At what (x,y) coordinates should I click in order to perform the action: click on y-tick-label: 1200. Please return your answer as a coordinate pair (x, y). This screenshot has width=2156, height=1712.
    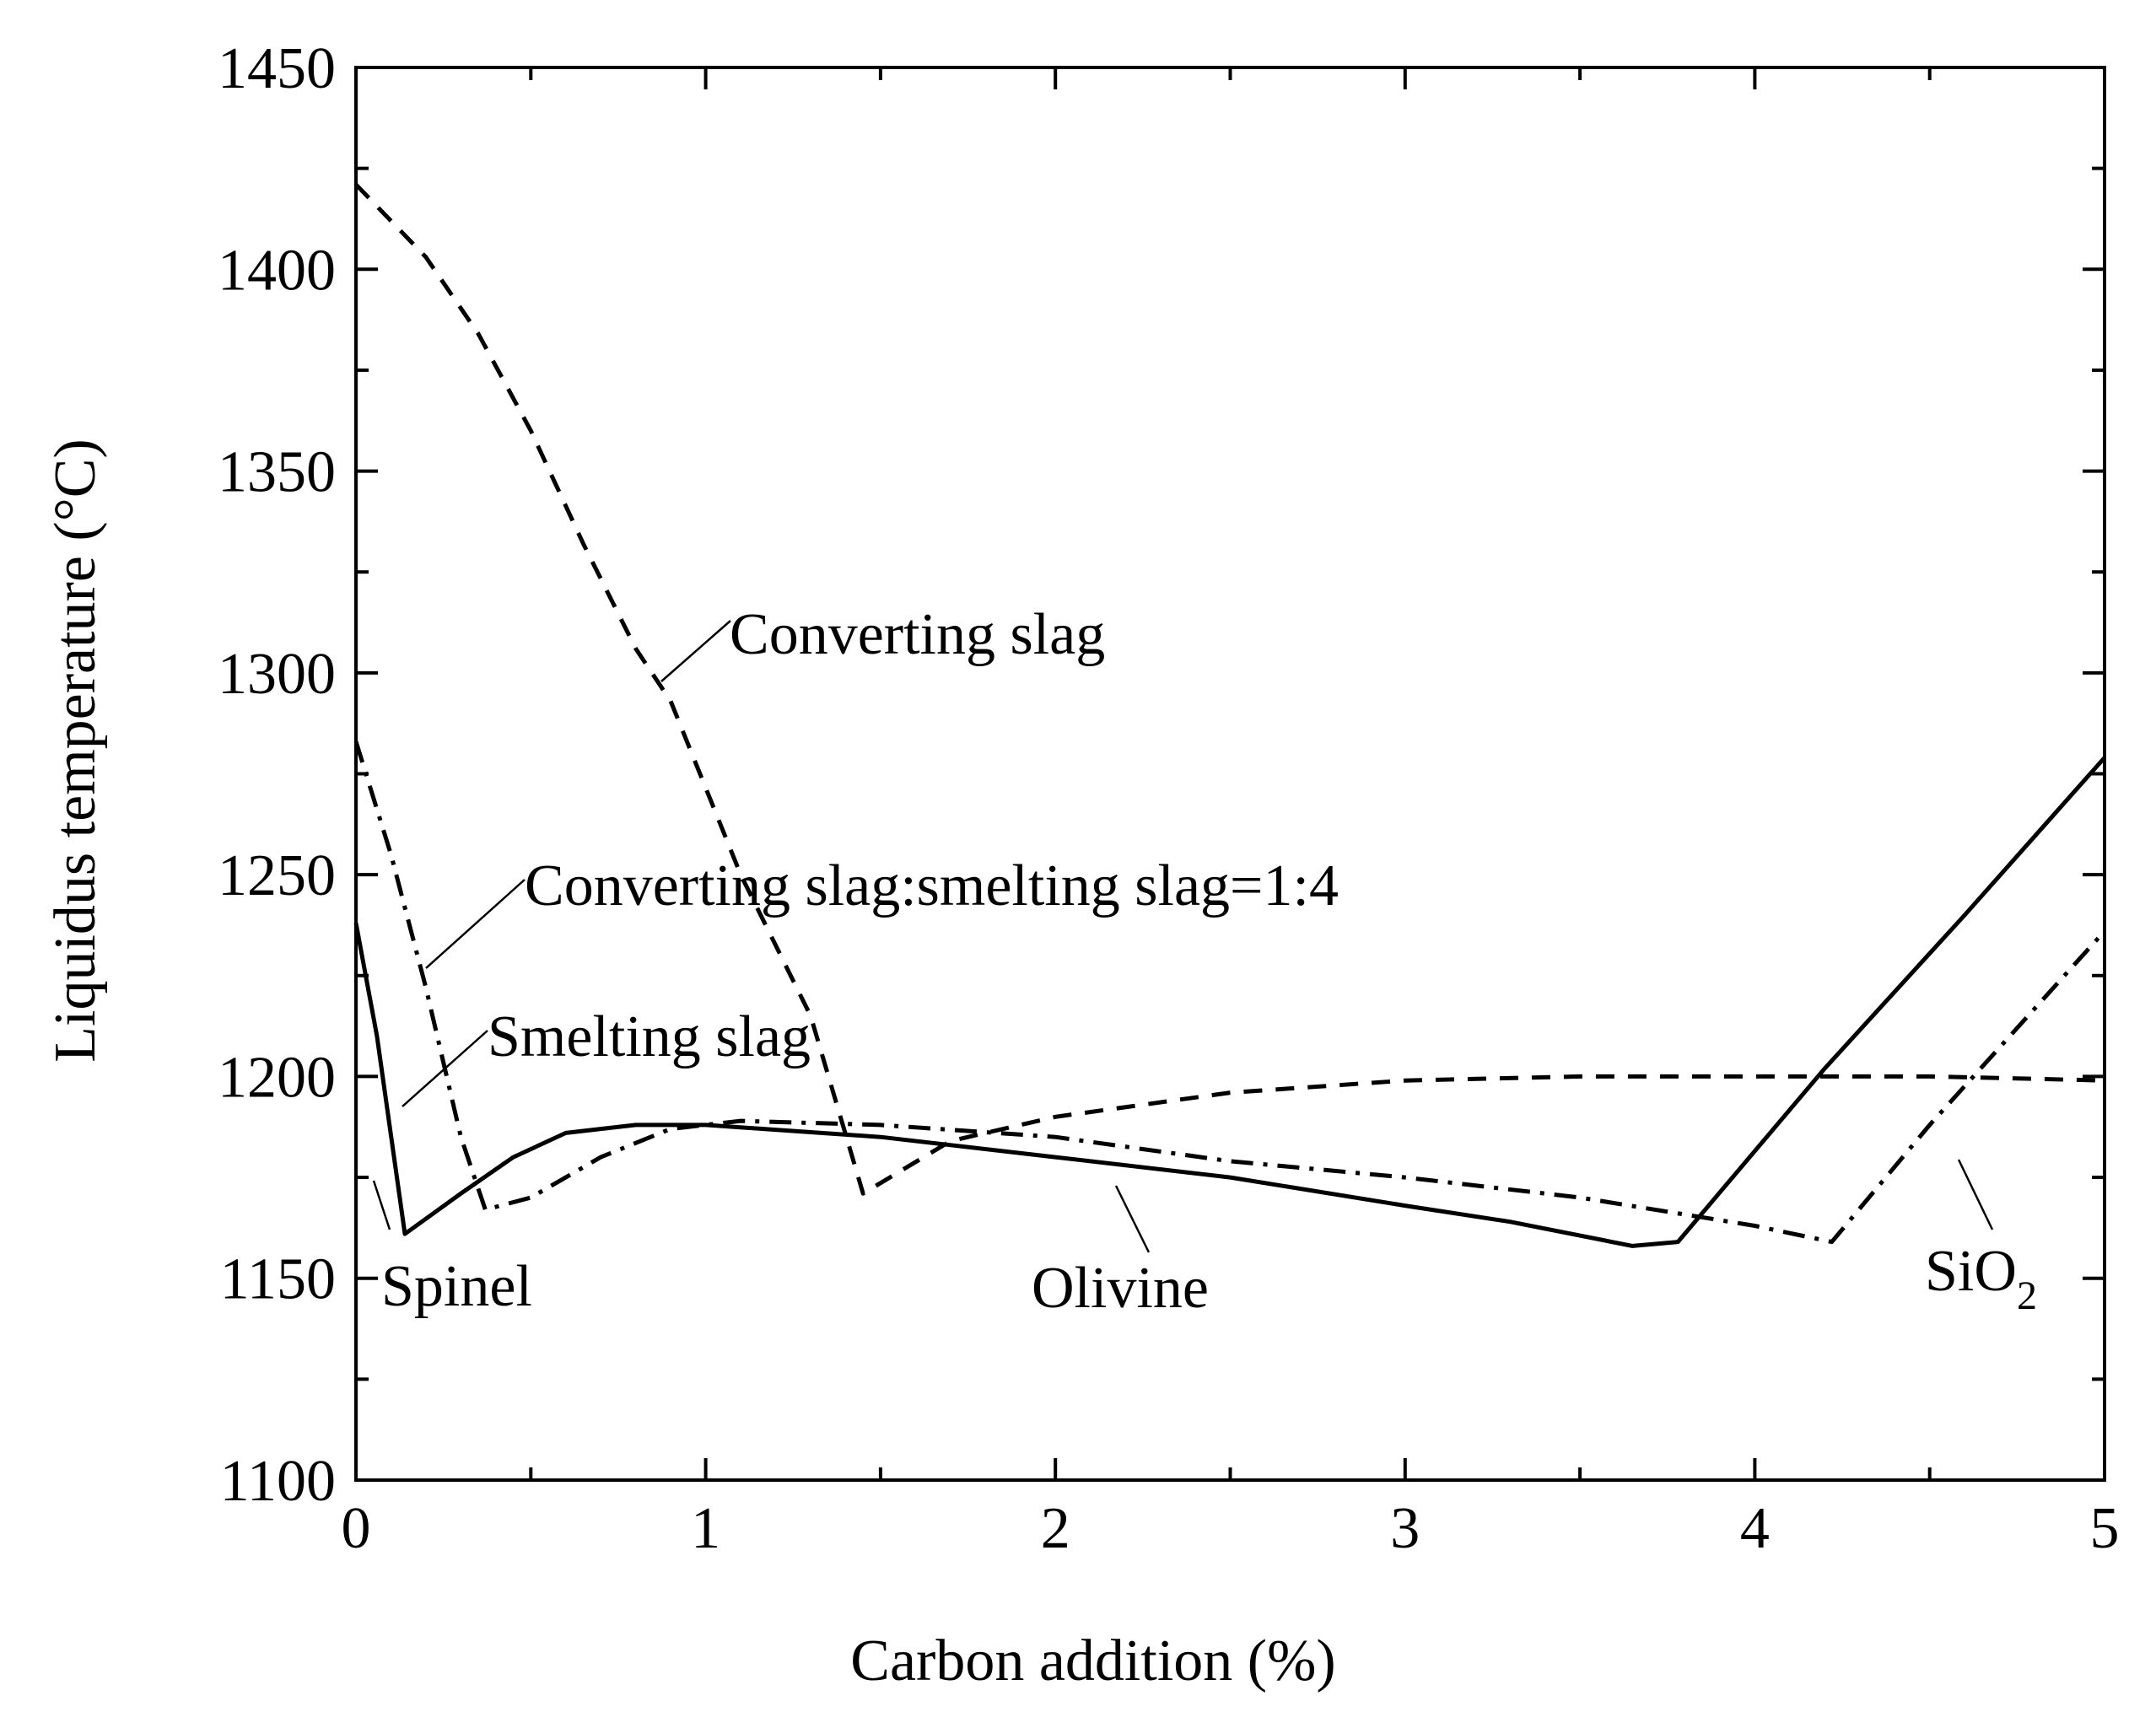
    Looking at the image, I should click on (277, 1077).